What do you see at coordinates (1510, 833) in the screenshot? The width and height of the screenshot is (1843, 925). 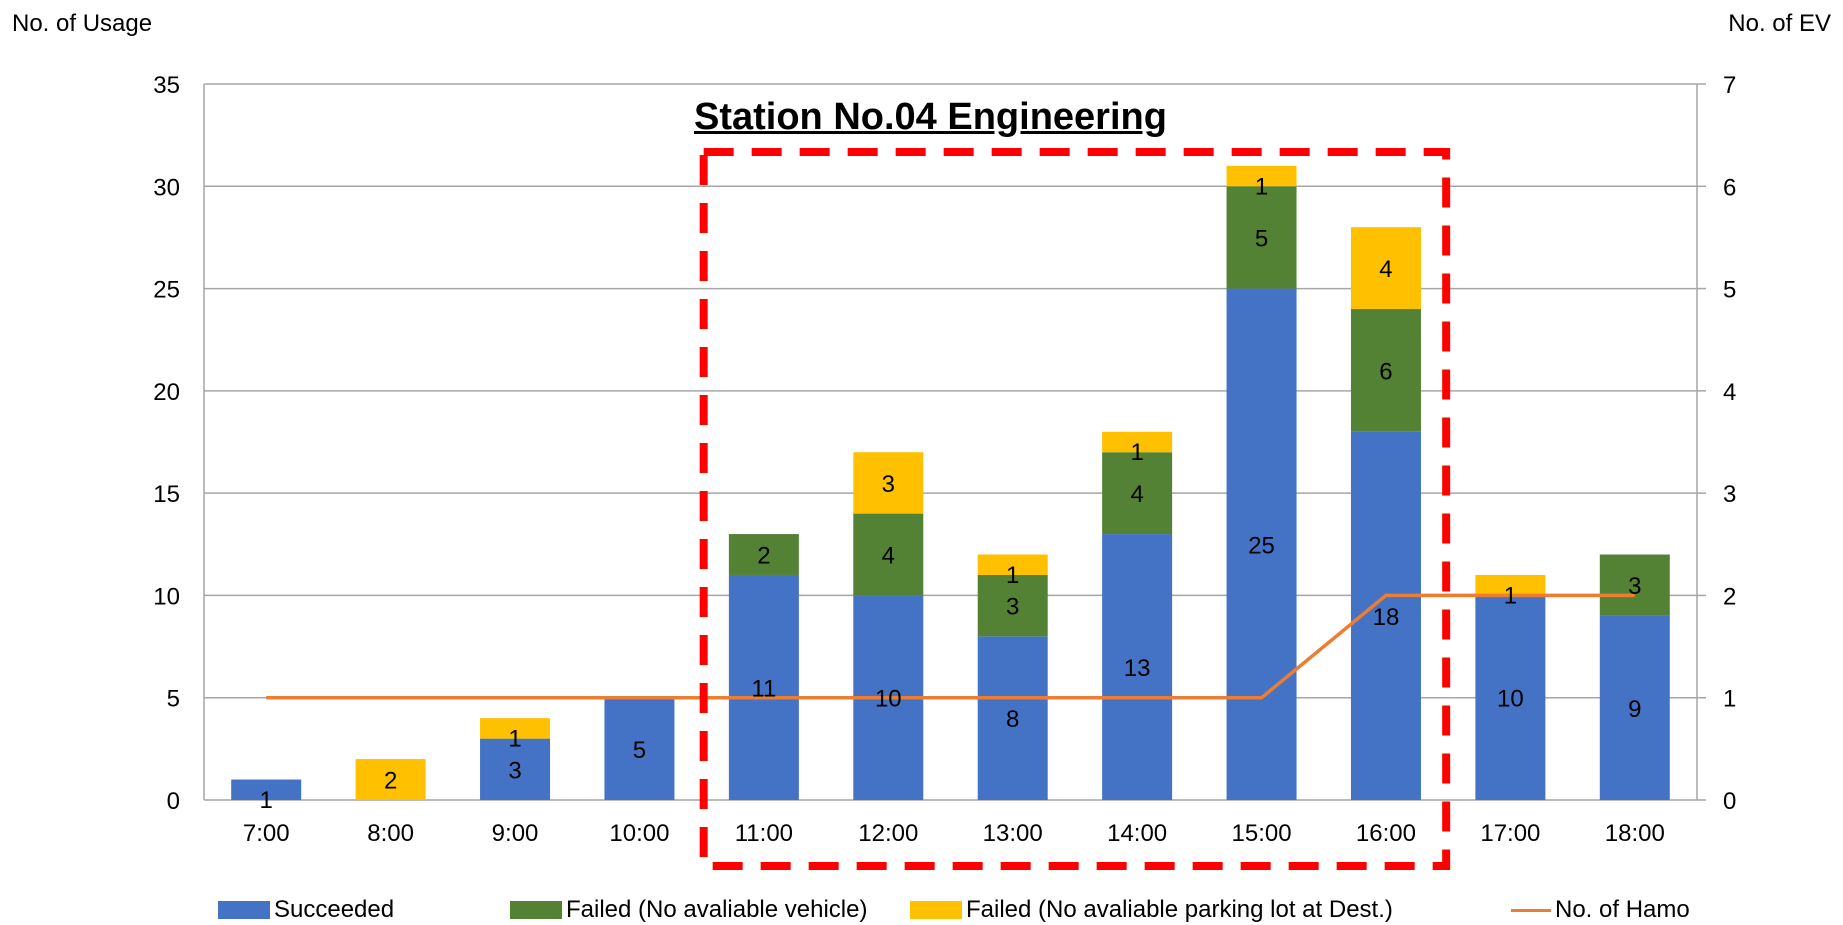 I see `x-tick-label: 17:00` at bounding box center [1510, 833].